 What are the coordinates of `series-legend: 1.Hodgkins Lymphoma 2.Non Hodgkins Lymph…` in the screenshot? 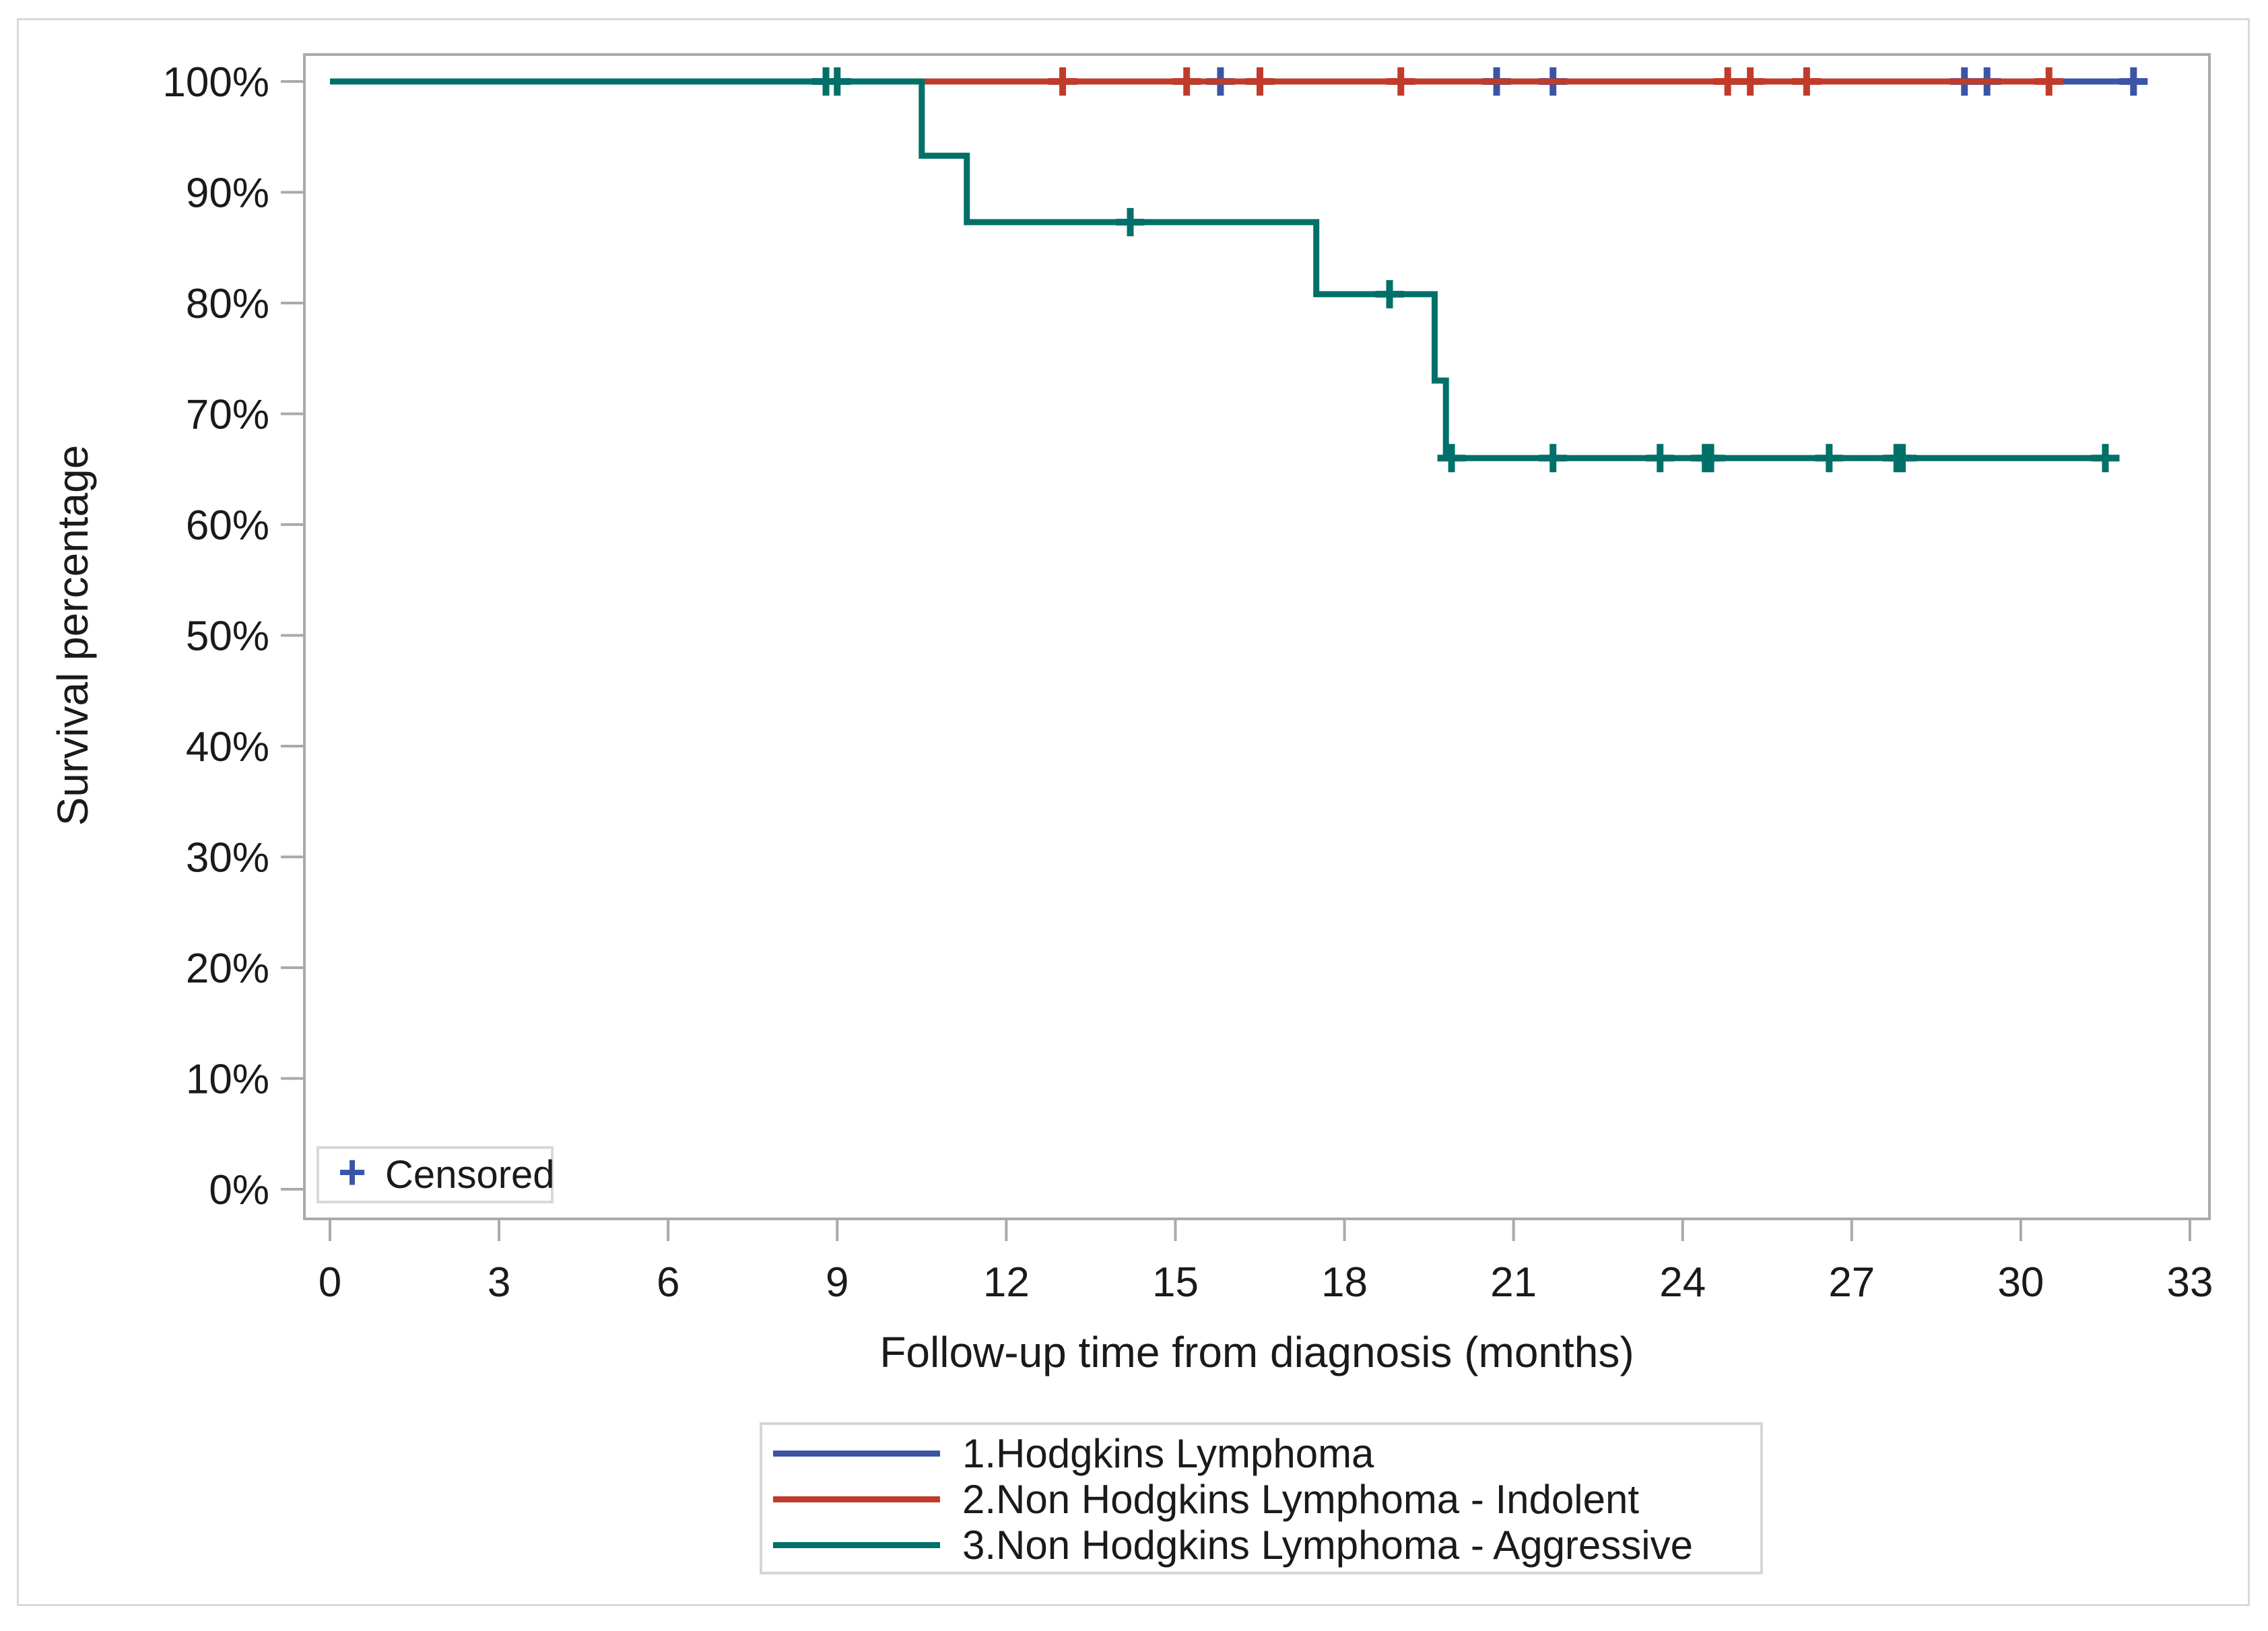 It's located at (1261, 1498).